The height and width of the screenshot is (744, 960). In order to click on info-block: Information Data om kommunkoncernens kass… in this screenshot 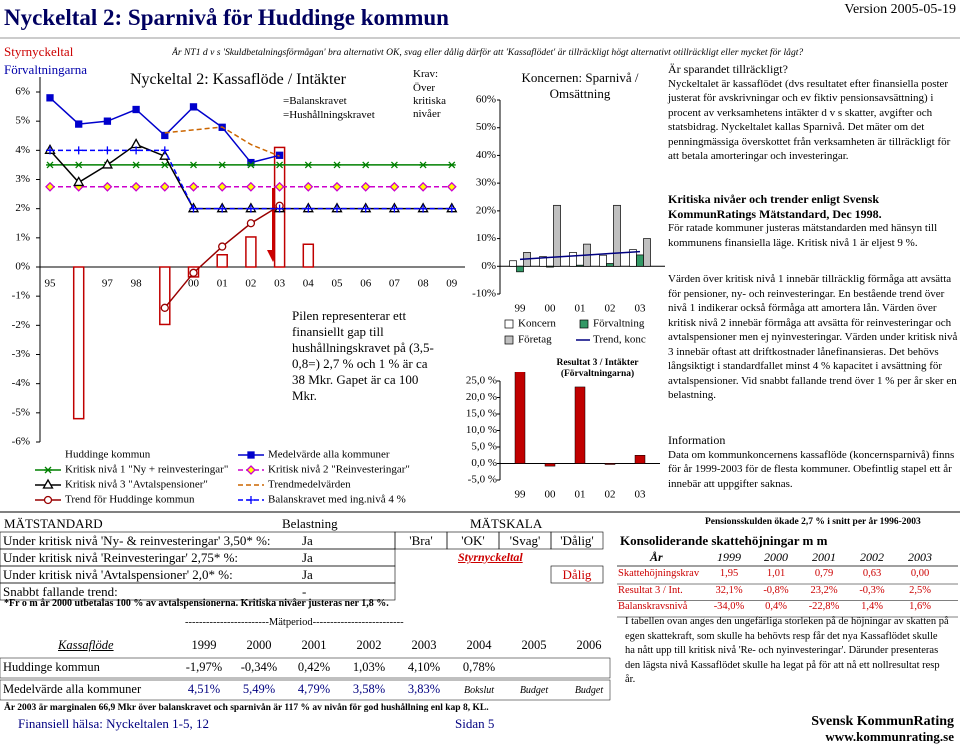, I will do `click(813, 462)`.